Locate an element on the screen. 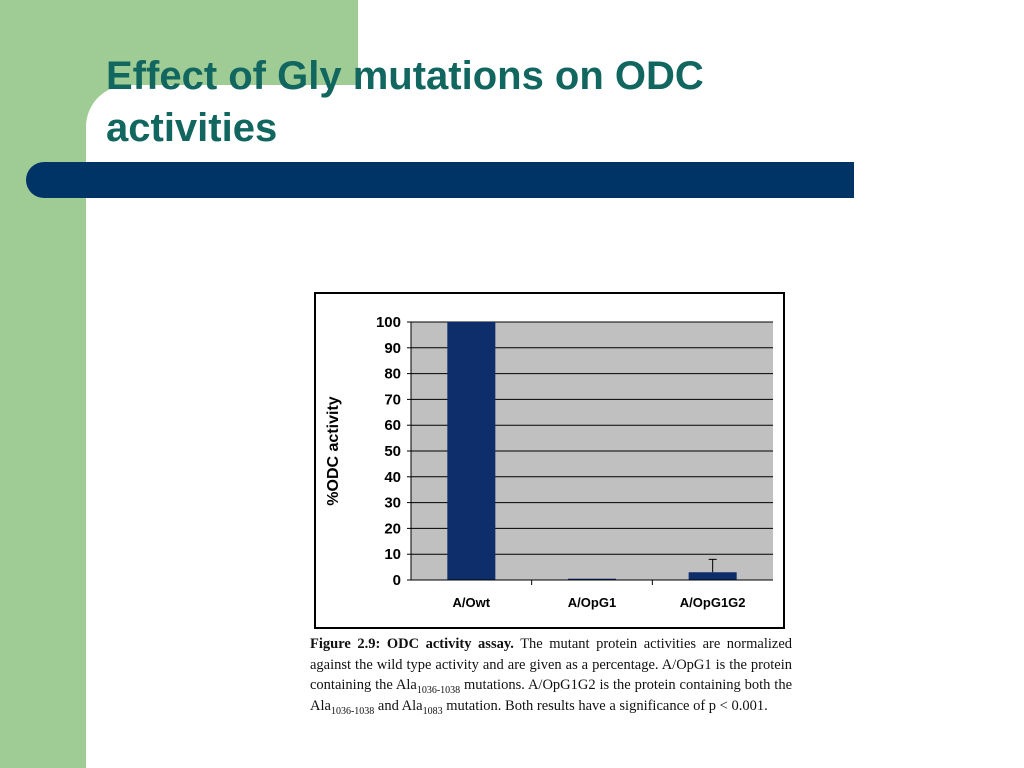  y-tick-label: 60 is located at coordinates (392, 425).